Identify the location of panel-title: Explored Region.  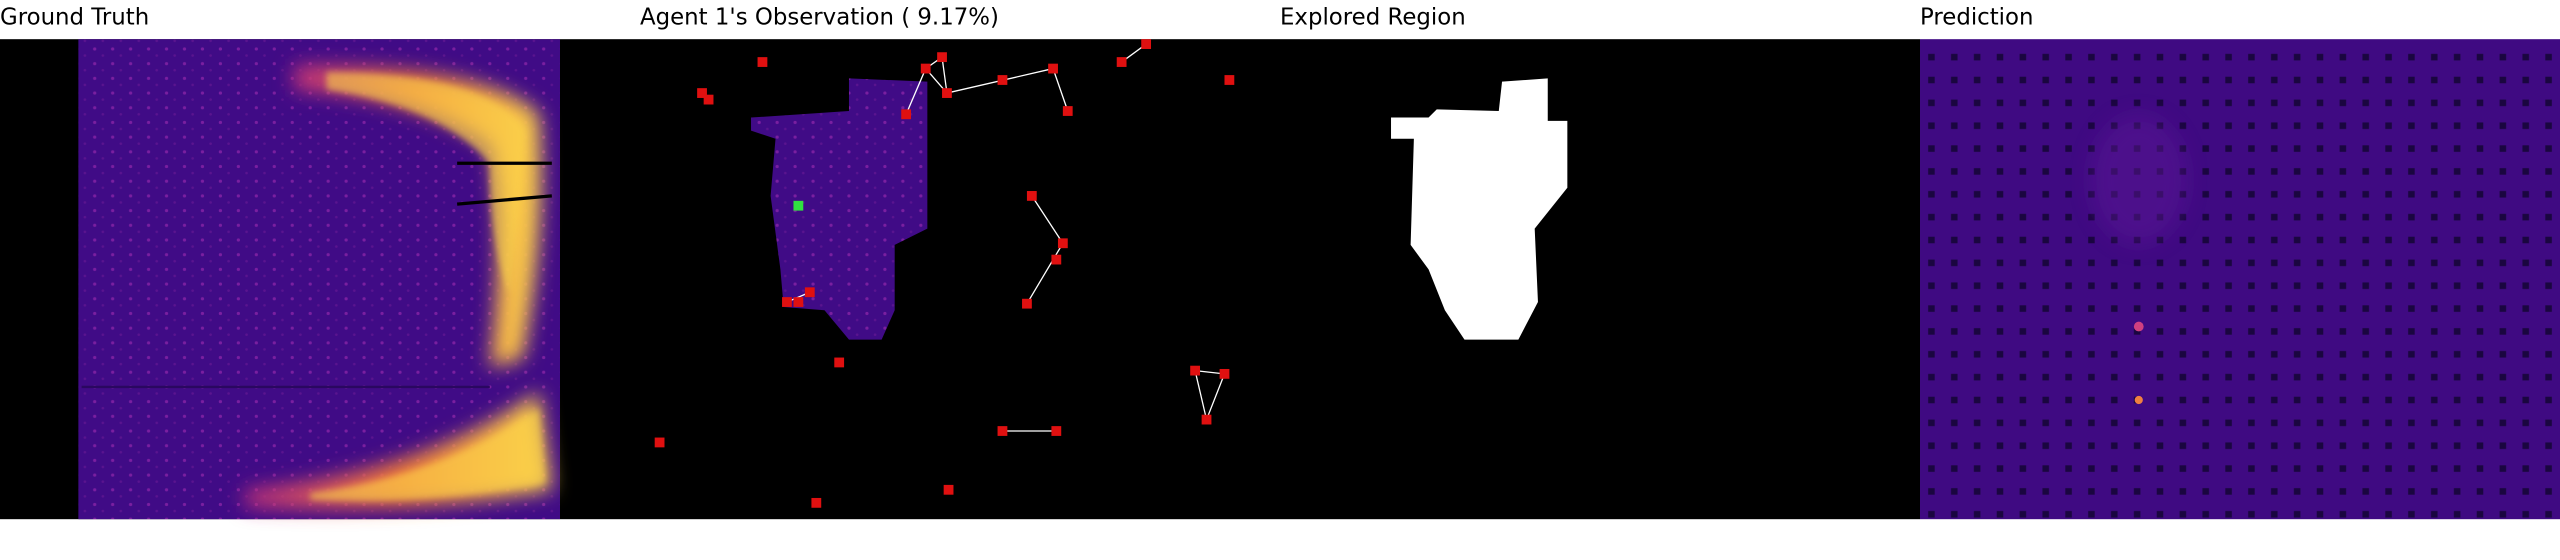
(1373, 17).